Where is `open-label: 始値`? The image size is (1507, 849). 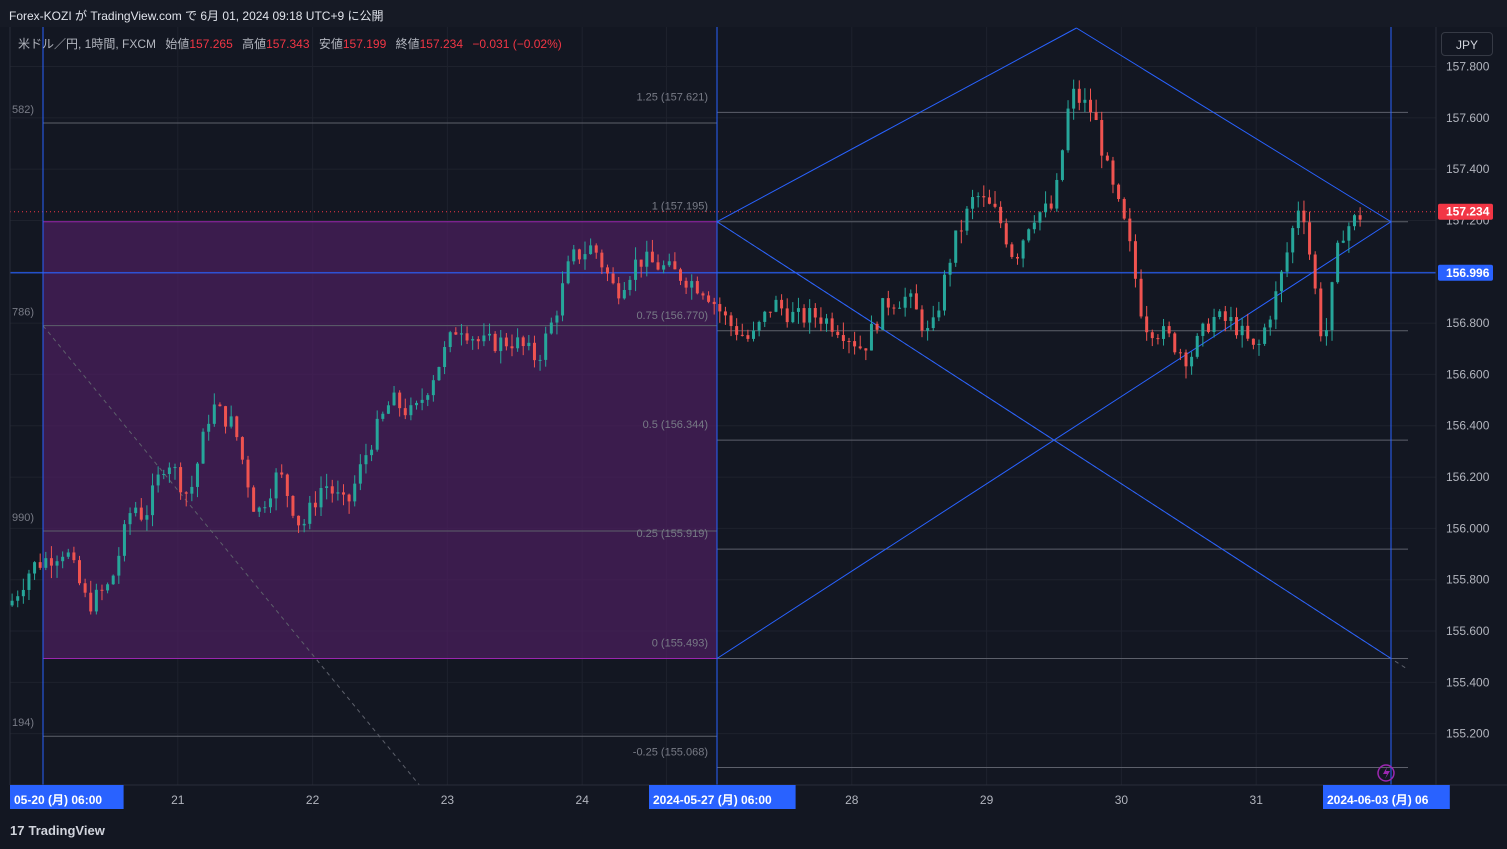
open-label: 始値 is located at coordinates (177, 44).